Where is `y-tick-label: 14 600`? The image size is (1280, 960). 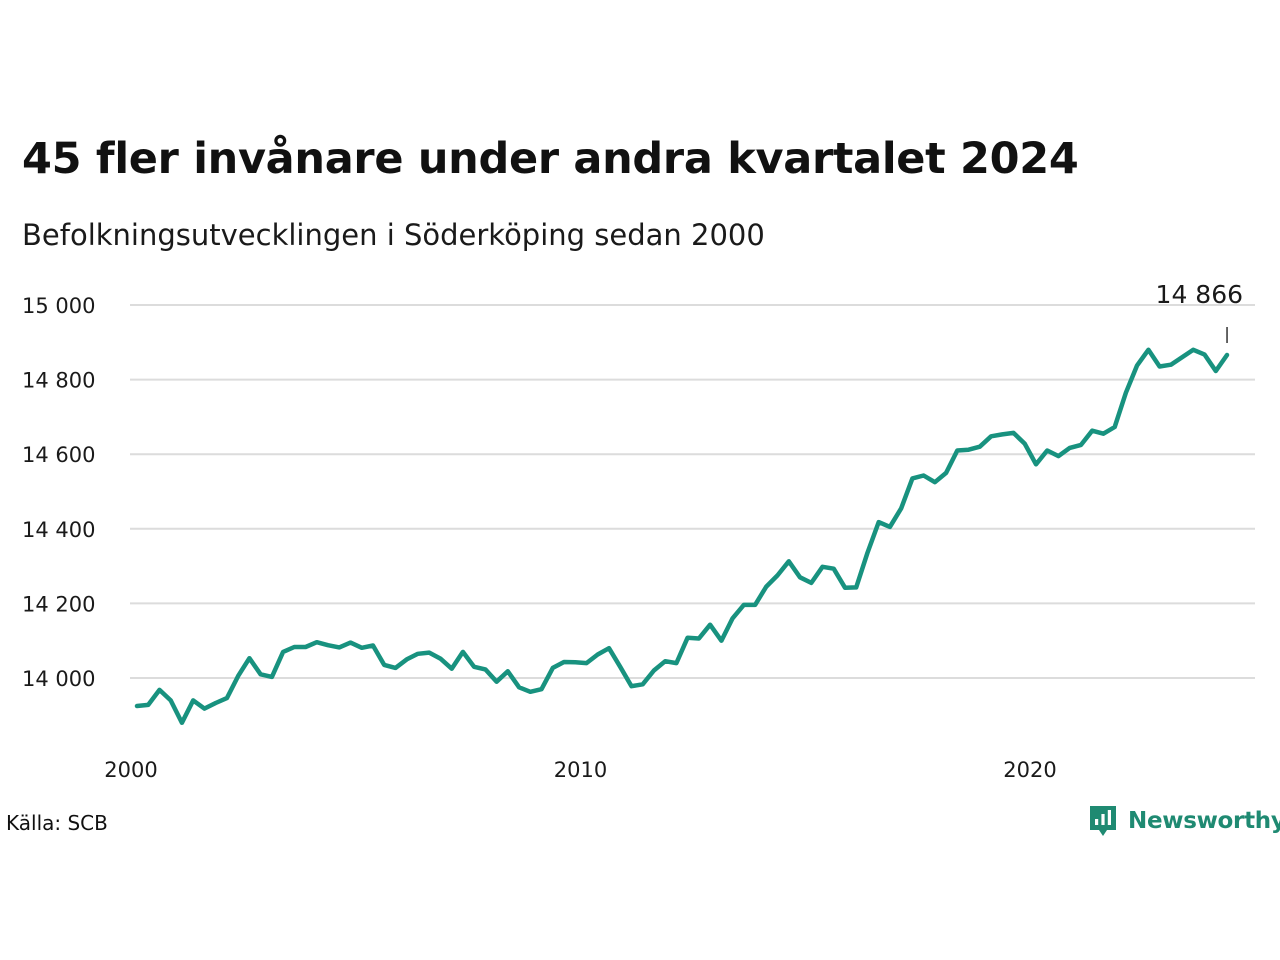
y-tick-label: 14 600 is located at coordinates (58, 455).